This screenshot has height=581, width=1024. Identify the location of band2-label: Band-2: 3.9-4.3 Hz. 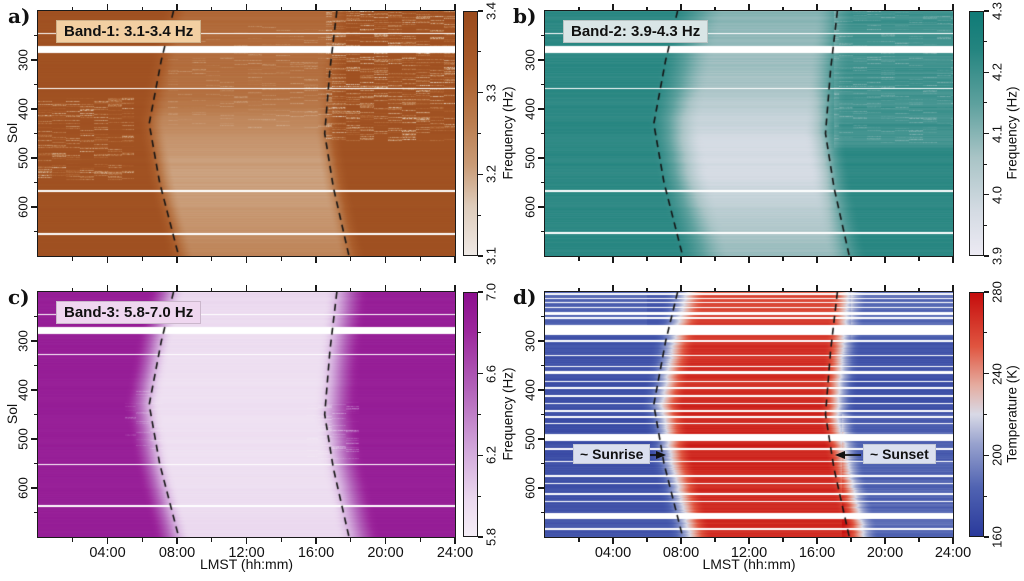
(636, 31).